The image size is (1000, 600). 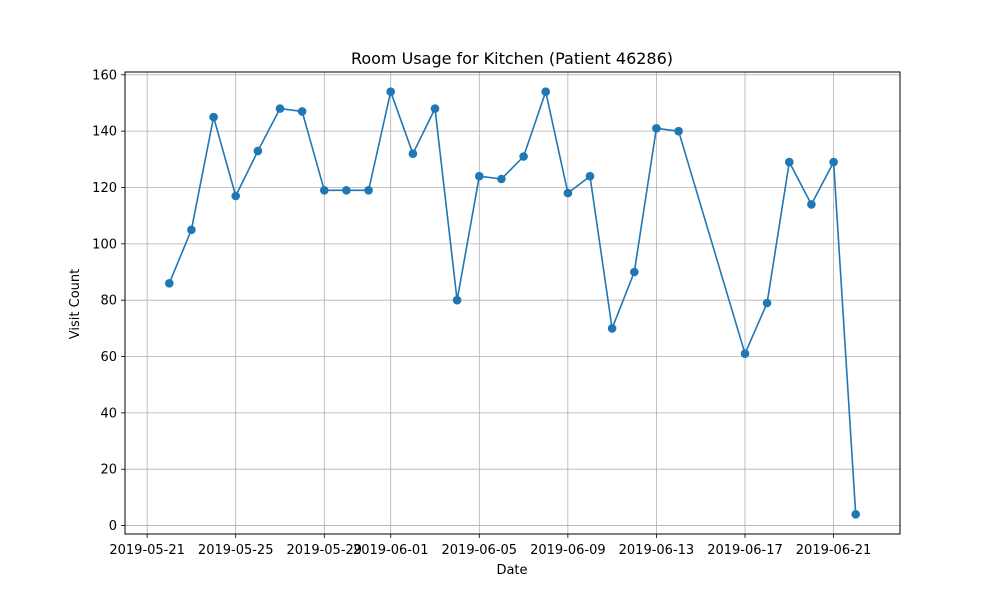 What do you see at coordinates (236, 550) in the screenshot?
I see `x-tick-label: 2019-05-25` at bounding box center [236, 550].